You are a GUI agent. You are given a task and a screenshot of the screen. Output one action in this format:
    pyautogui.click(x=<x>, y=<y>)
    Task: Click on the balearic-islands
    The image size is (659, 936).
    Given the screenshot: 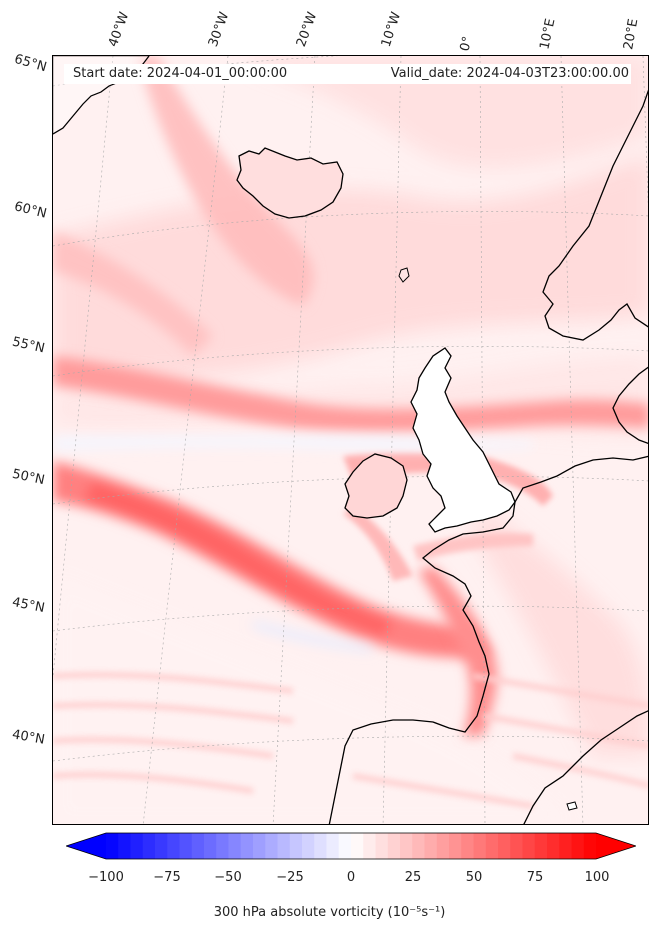 What is the action you would take?
    pyautogui.click(x=572, y=806)
    